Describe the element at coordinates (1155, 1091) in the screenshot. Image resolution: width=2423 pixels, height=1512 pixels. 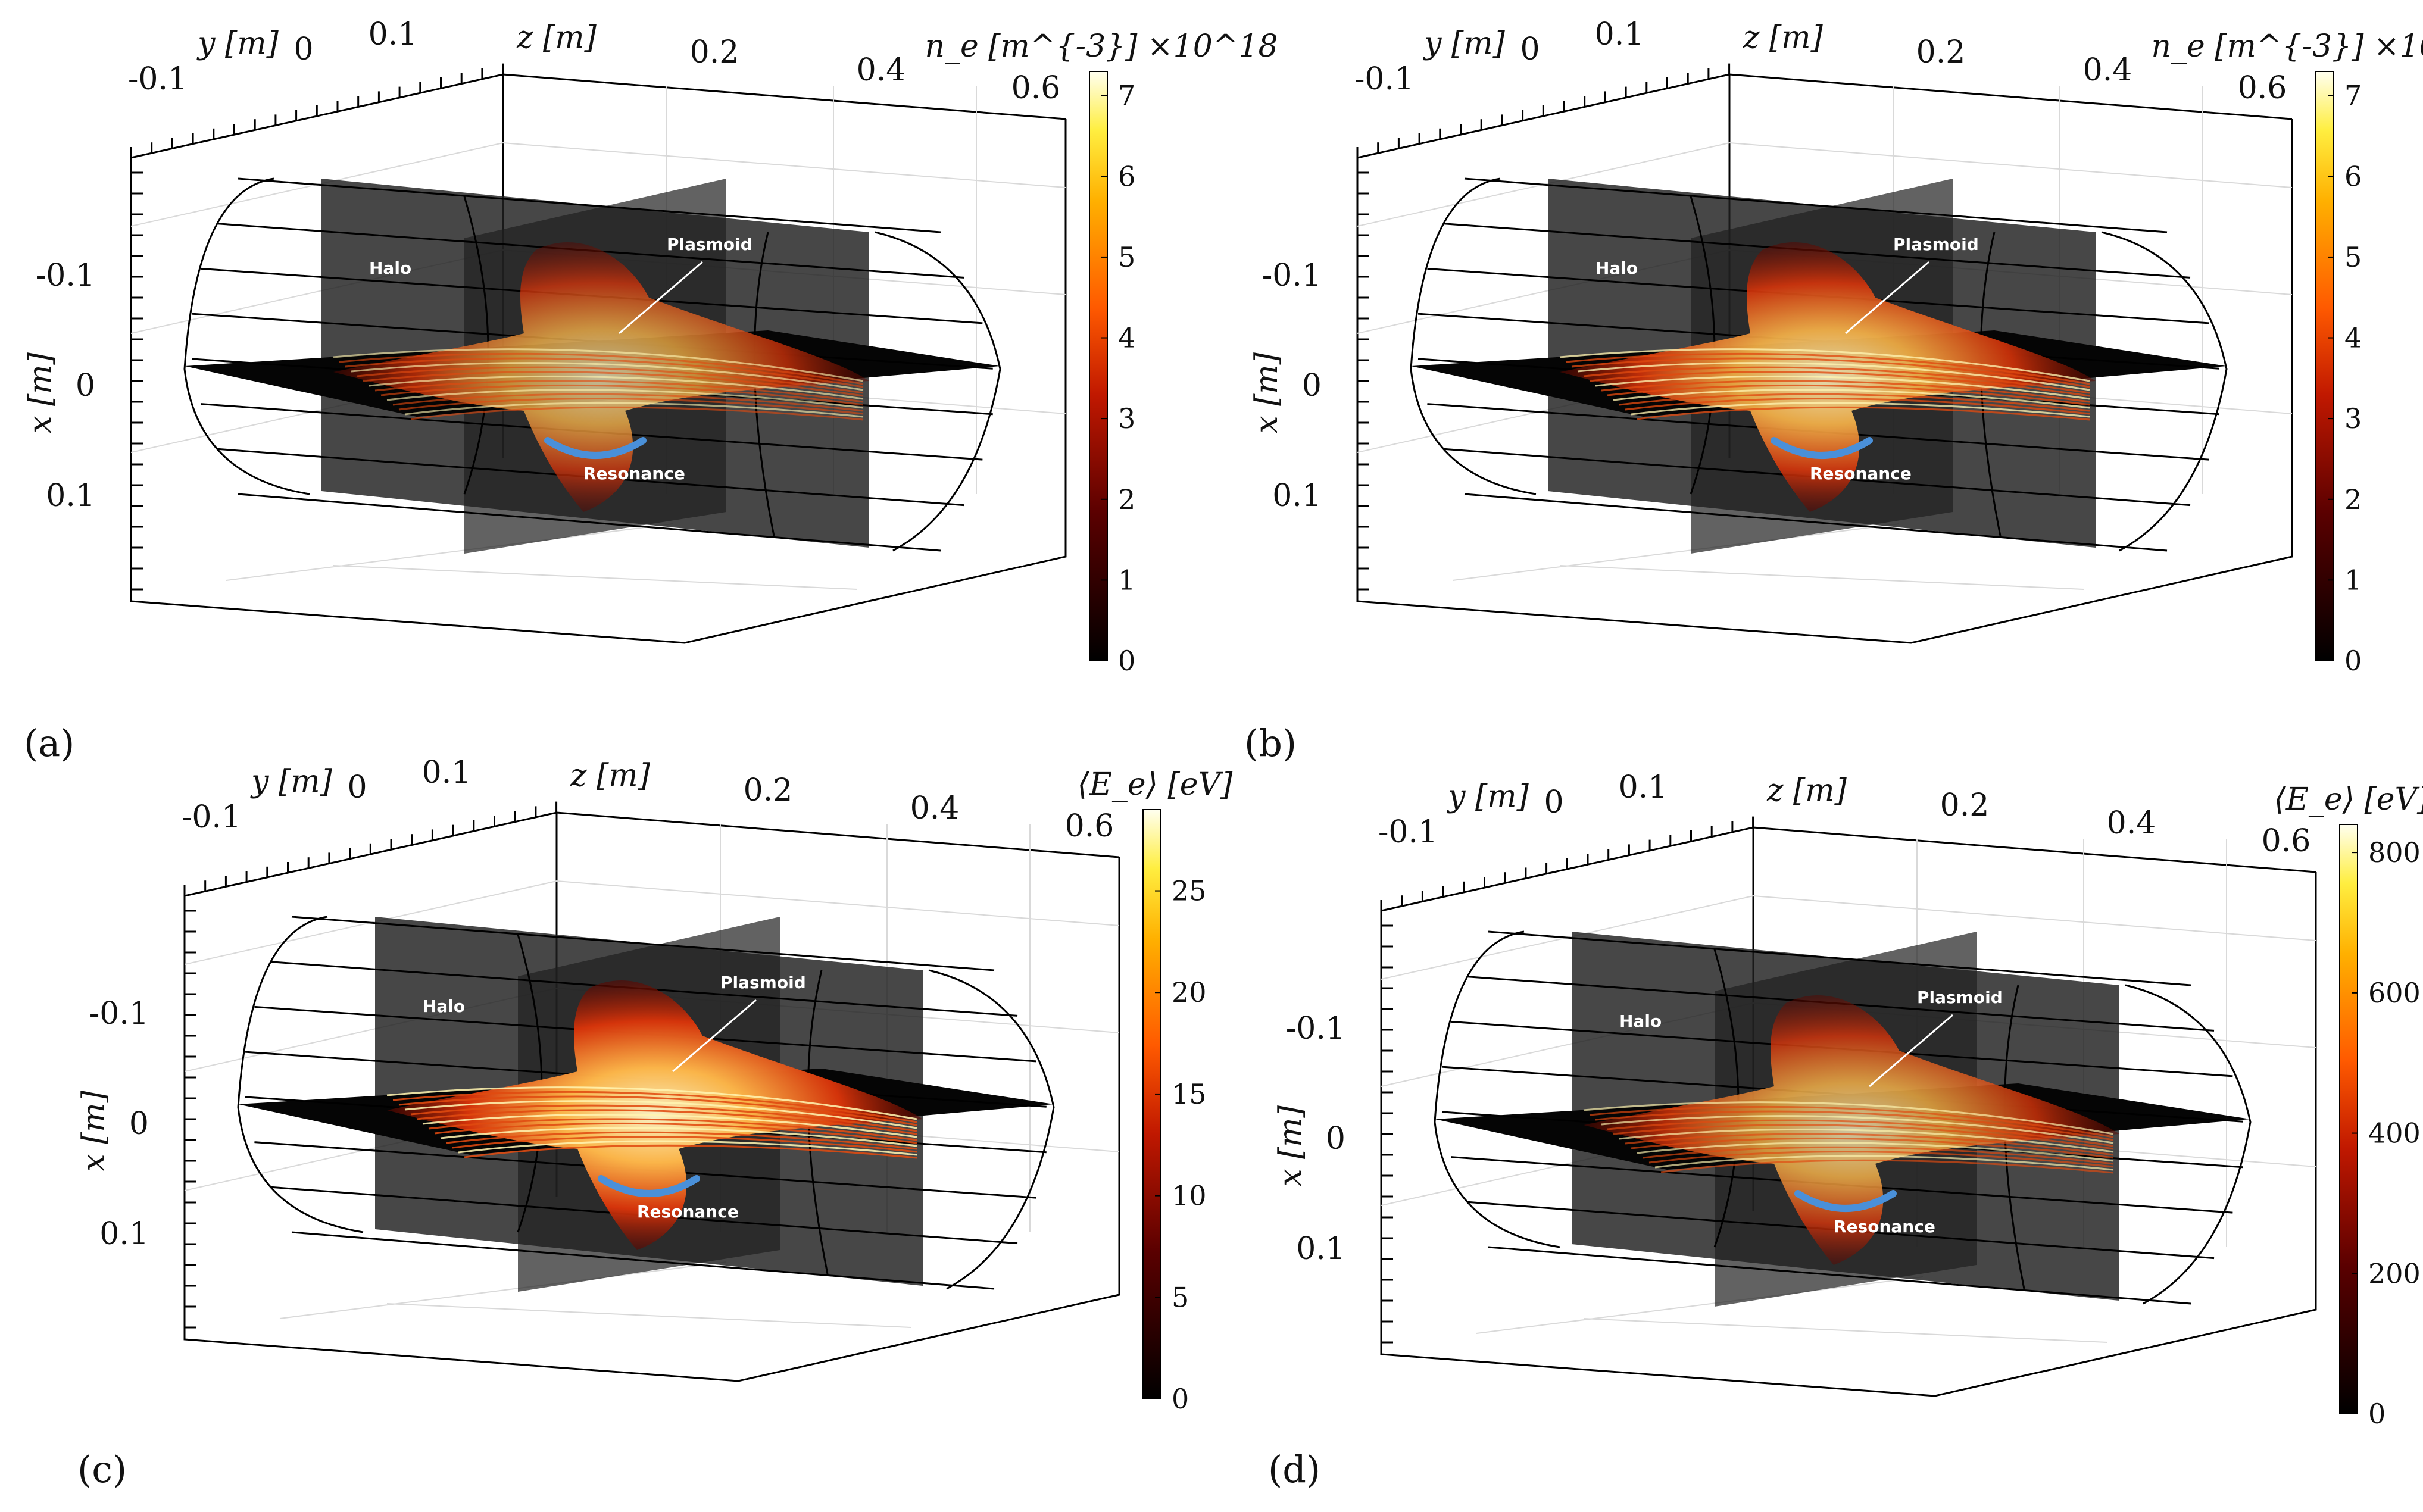
I see `colorbar: 0 5 10 15 20 25 ⟨E_e⟩ [eV]` at that location.